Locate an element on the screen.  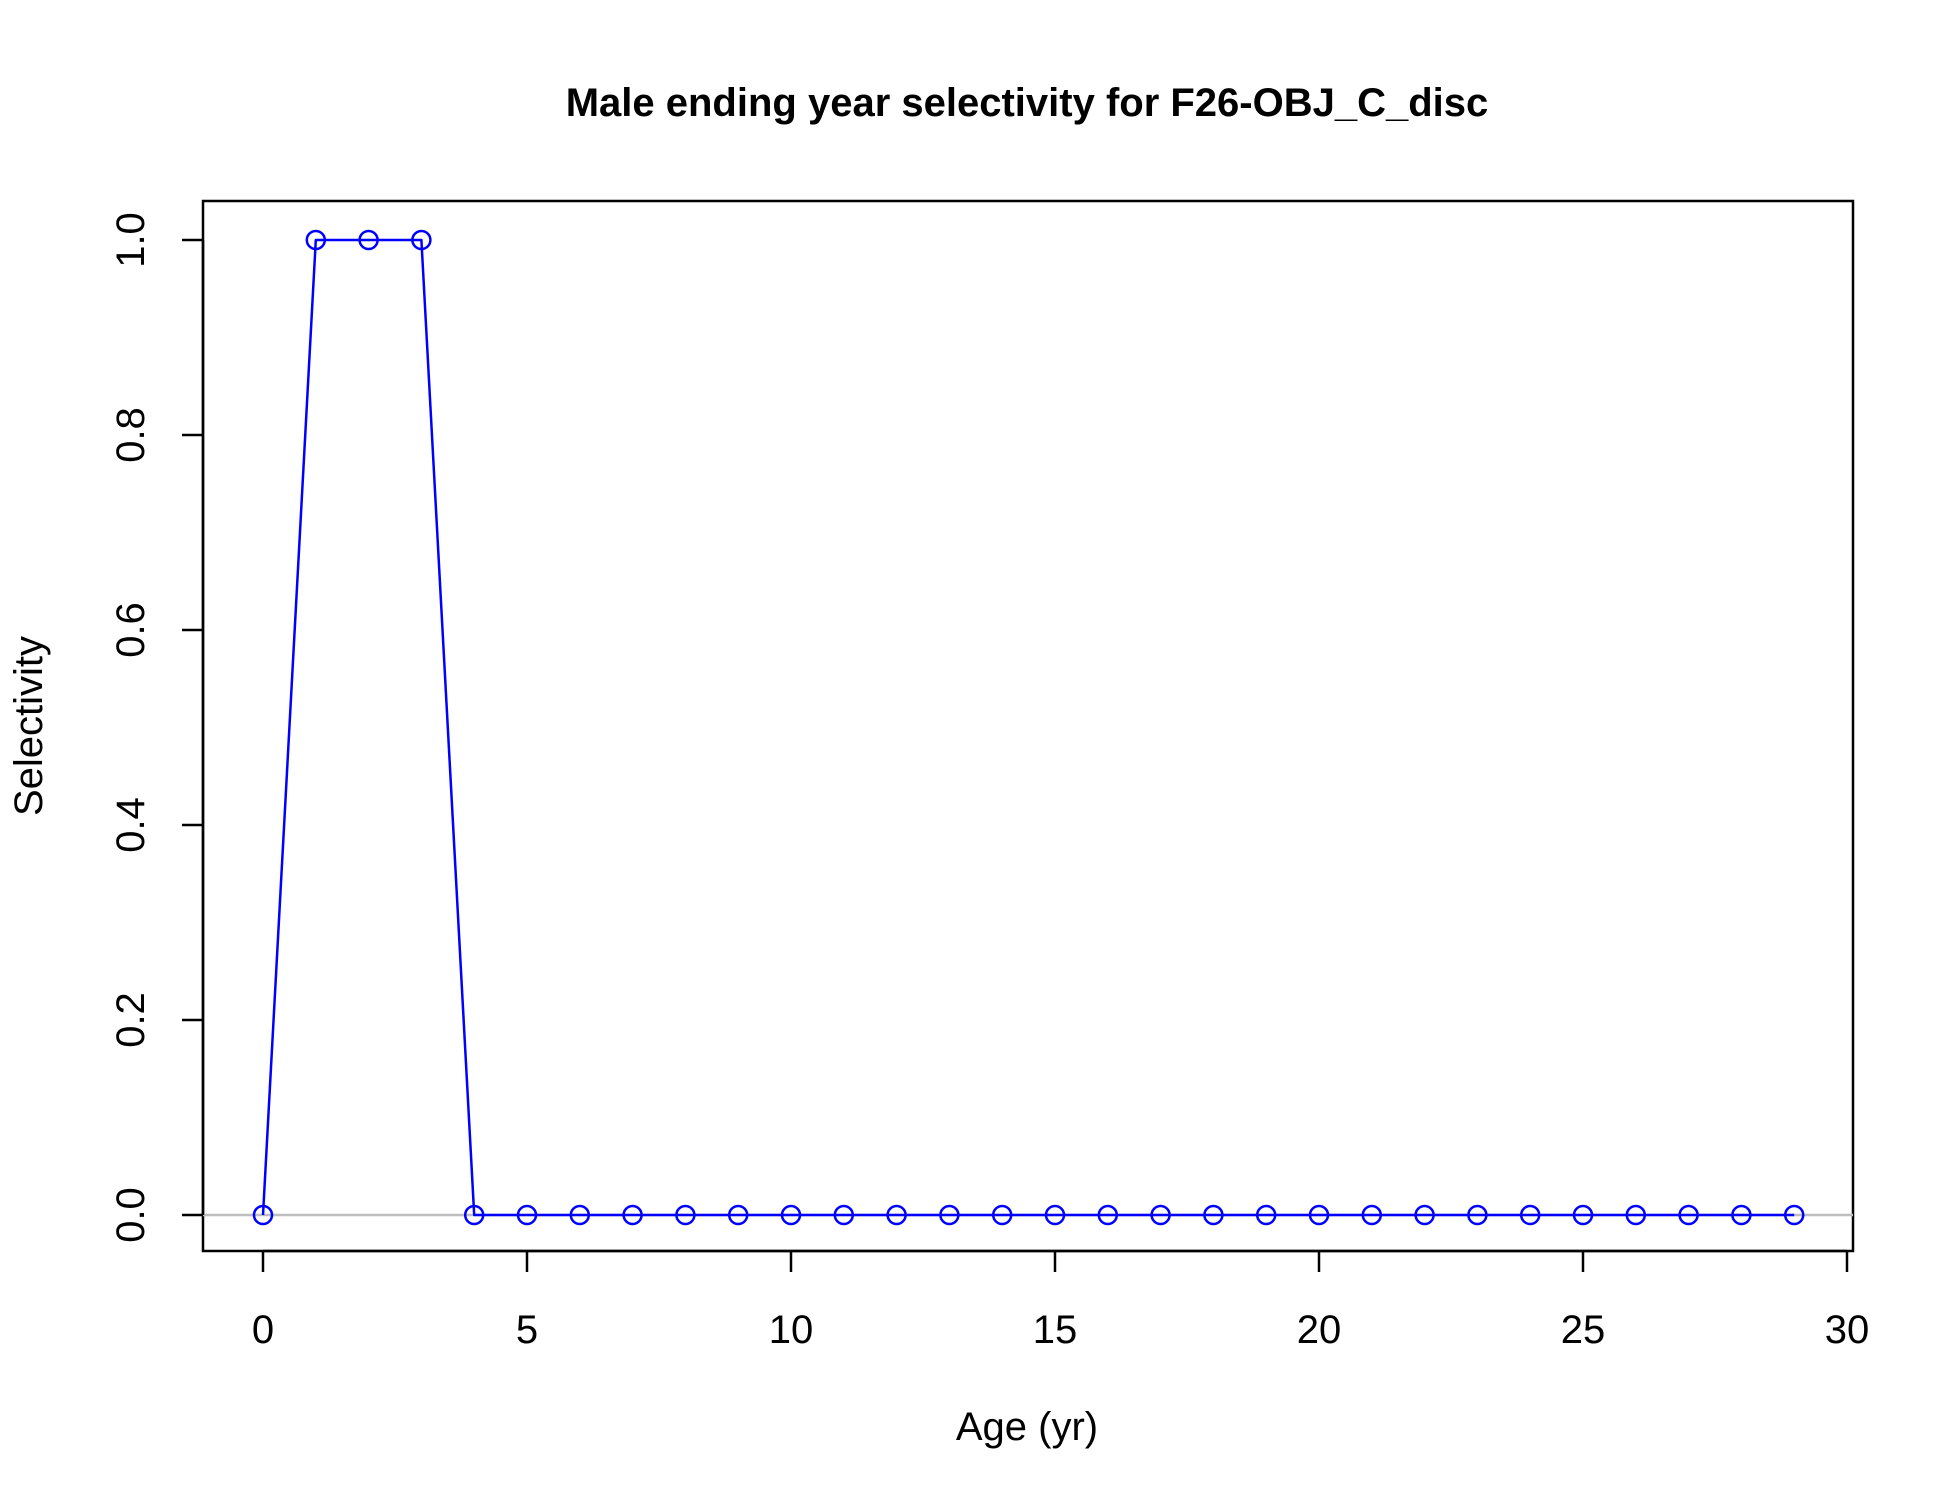
y-tick-label: 0.6 is located at coordinates (131, 630).